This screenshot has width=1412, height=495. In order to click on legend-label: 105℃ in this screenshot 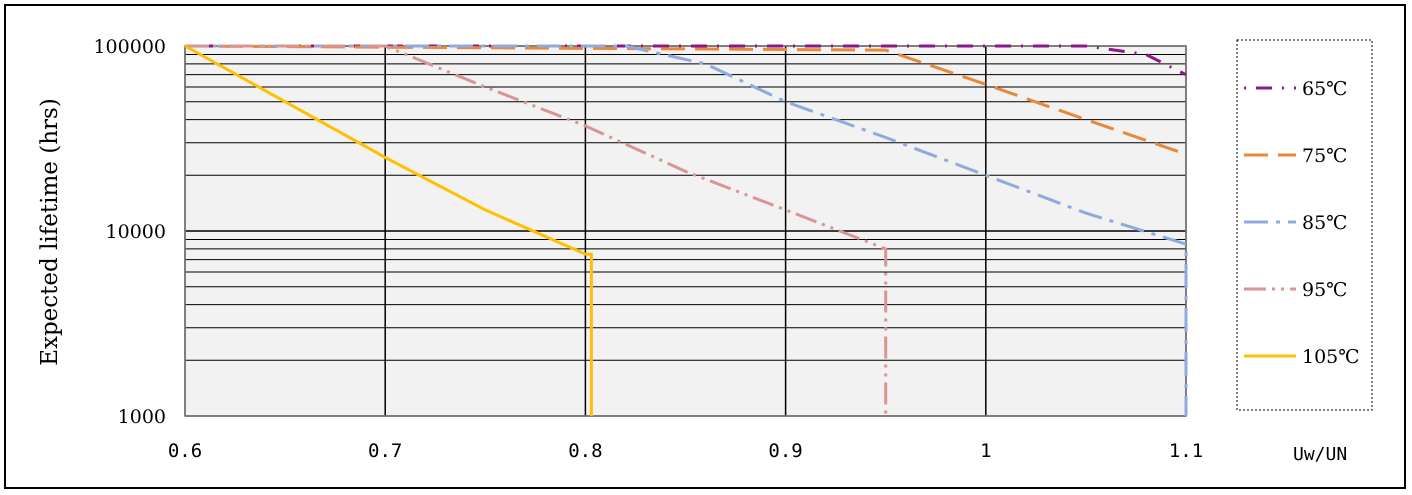, I will do `click(1331, 357)`.